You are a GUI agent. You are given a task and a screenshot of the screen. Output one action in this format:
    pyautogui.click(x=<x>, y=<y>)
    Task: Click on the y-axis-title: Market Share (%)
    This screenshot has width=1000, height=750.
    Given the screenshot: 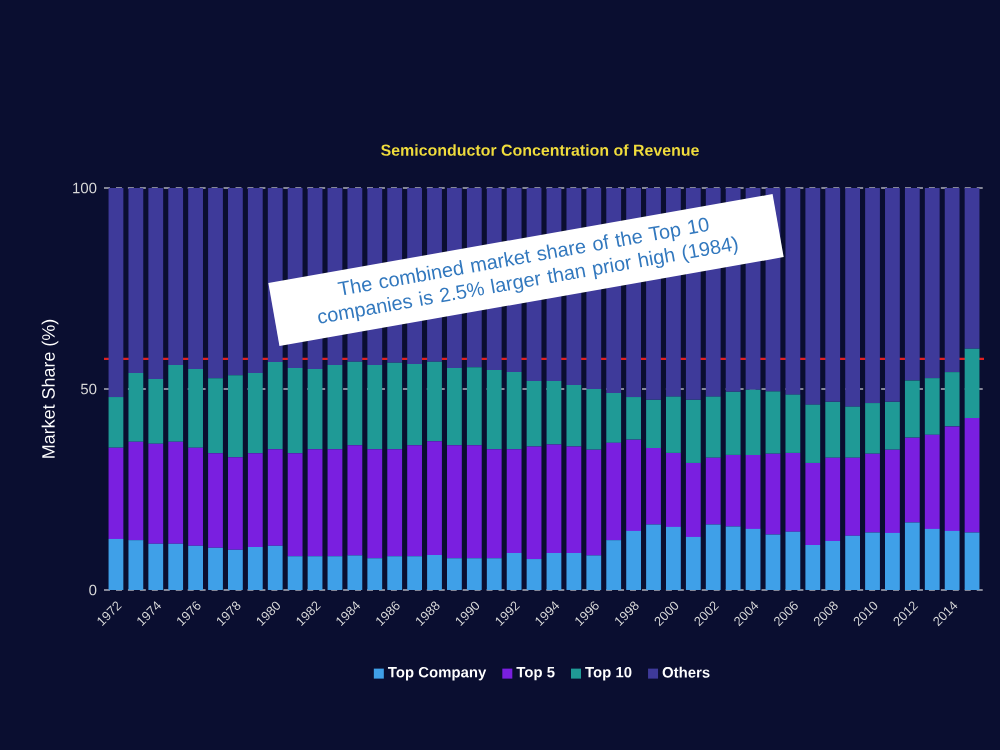 What is the action you would take?
    pyautogui.click(x=50, y=388)
    